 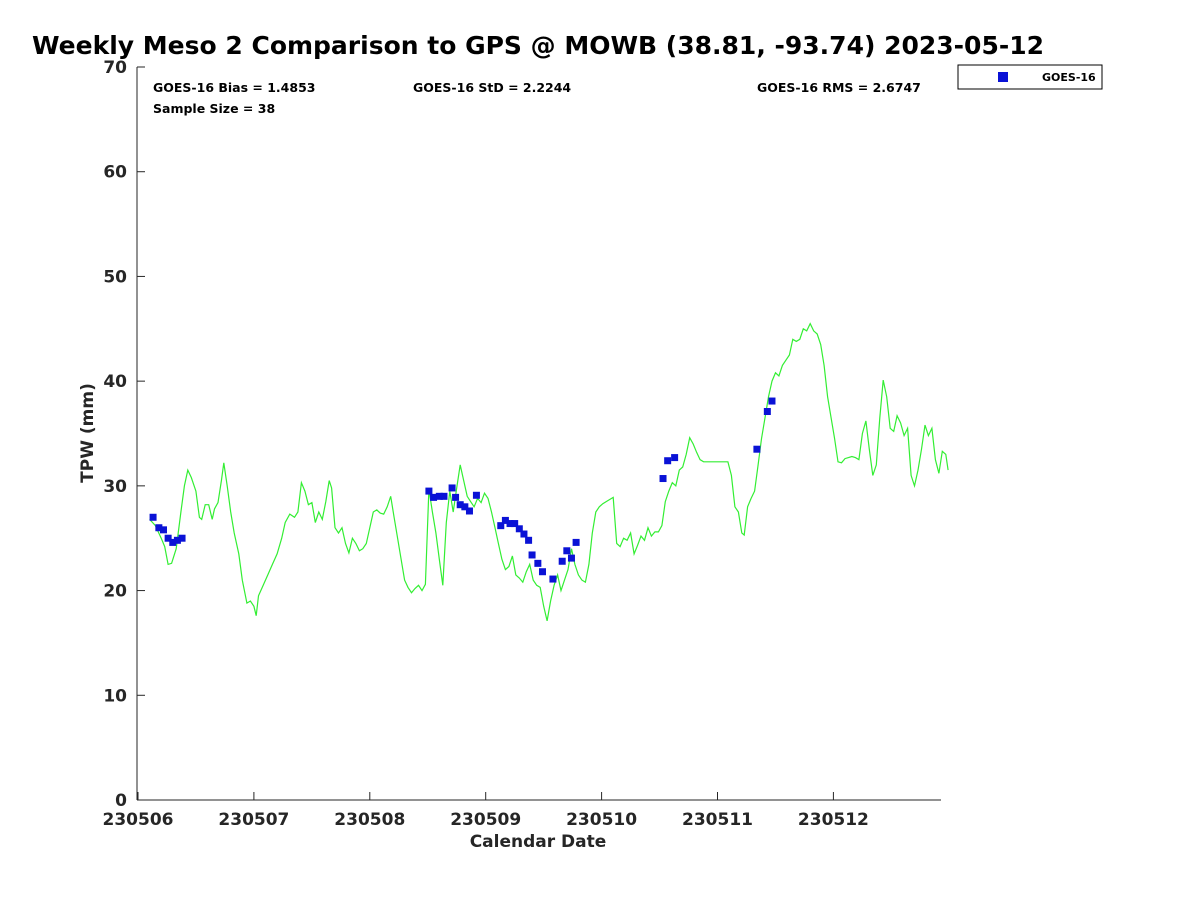 I want to click on x-tick-label: 230509, so click(x=485, y=820).